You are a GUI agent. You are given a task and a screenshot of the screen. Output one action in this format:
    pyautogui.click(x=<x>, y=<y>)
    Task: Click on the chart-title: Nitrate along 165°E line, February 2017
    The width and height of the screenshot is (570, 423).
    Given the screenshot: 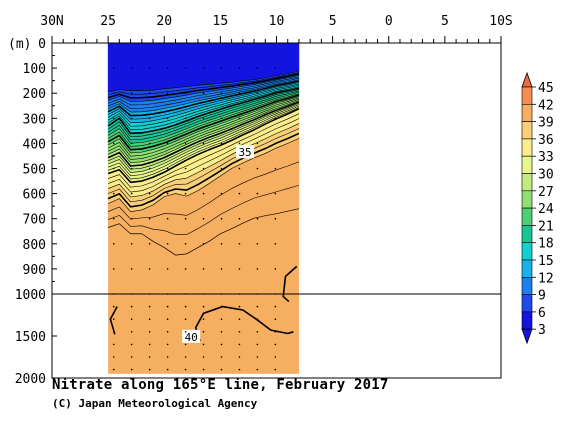 What is the action you would take?
    pyautogui.click(x=220, y=385)
    